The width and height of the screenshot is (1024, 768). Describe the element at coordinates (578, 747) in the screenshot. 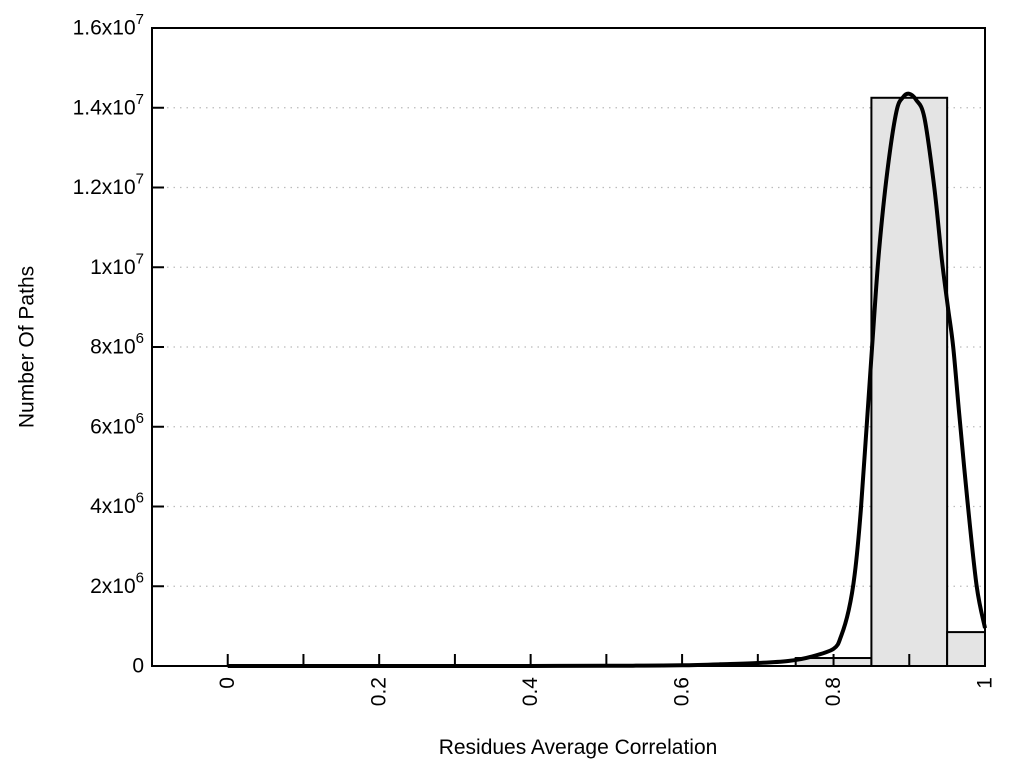

I see `x-axis-title: Residues Average Correlation` at that location.